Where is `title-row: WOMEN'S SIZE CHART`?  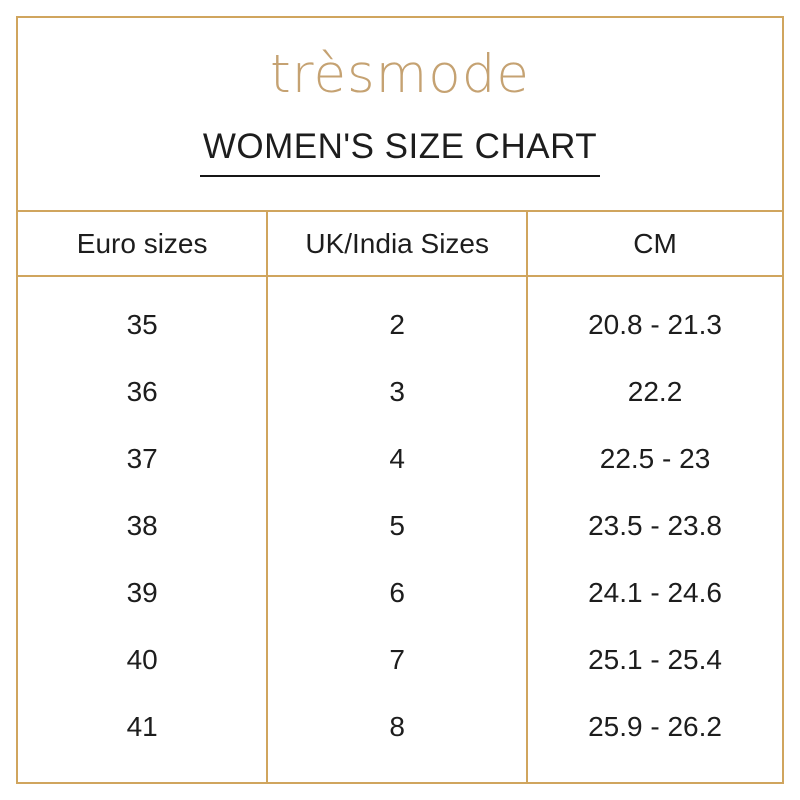
title-row: WOMEN'S SIZE CHART is located at coordinates (400, 152).